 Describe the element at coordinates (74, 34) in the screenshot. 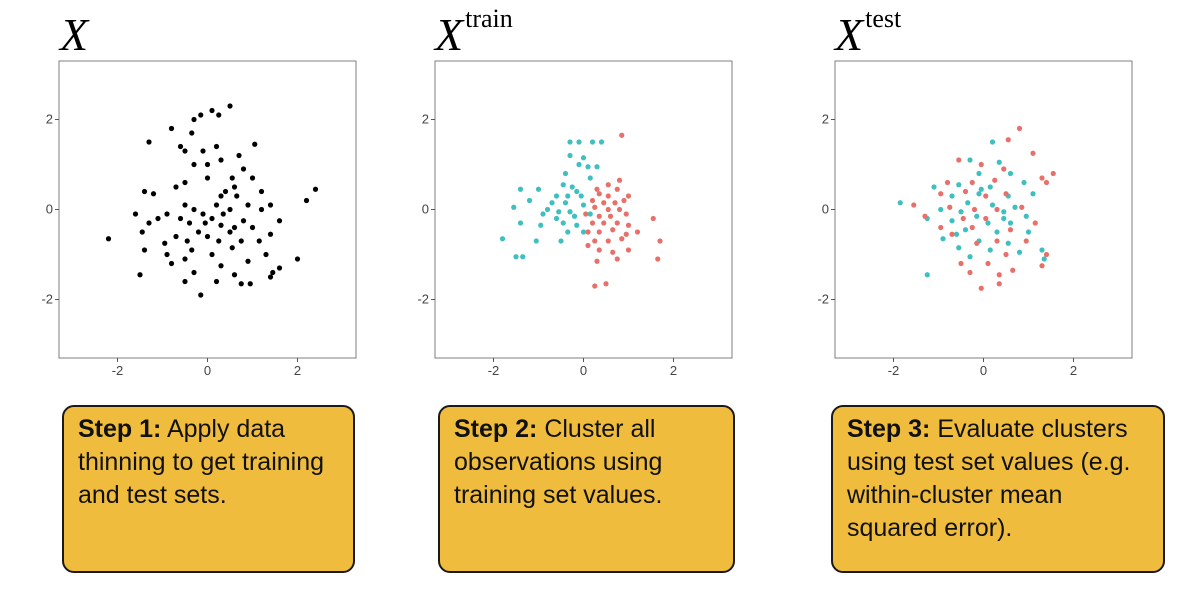

I see `panel-title-x: X` at that location.